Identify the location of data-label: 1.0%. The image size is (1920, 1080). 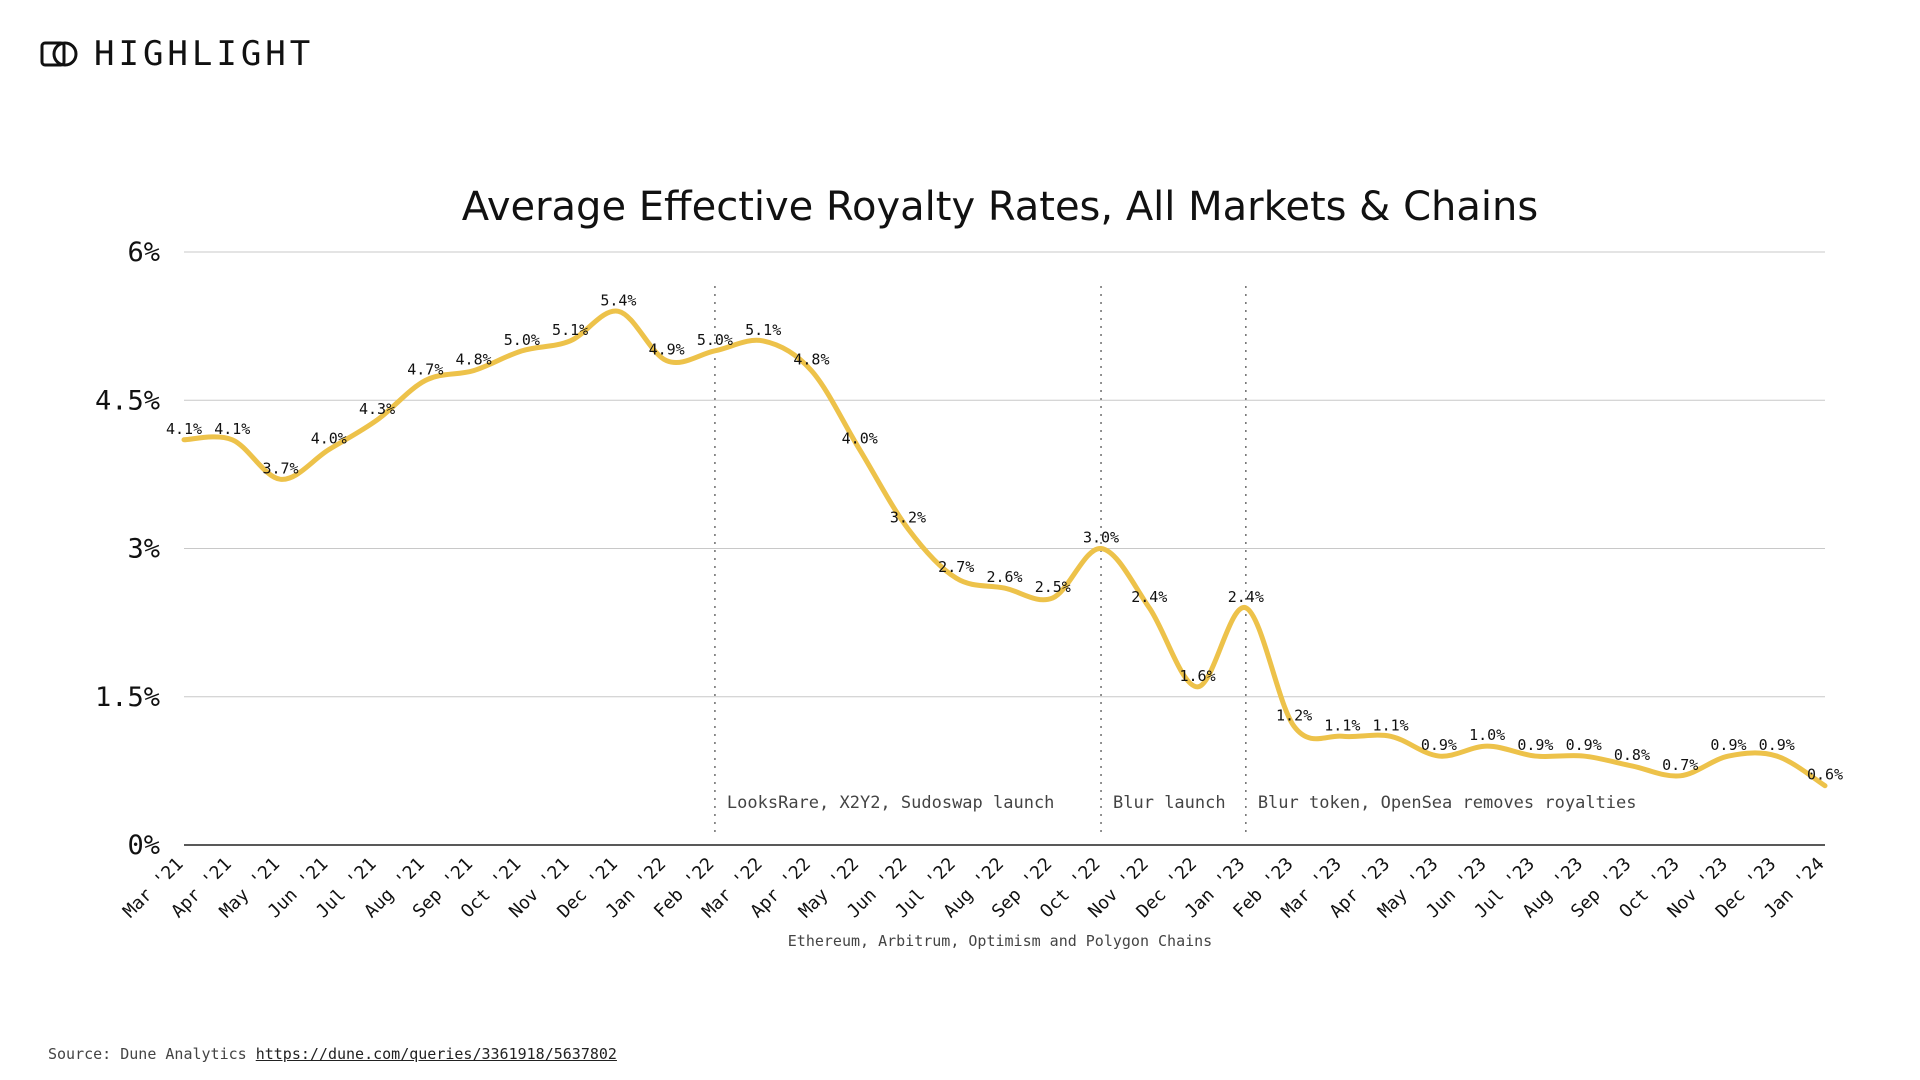
(1487, 735).